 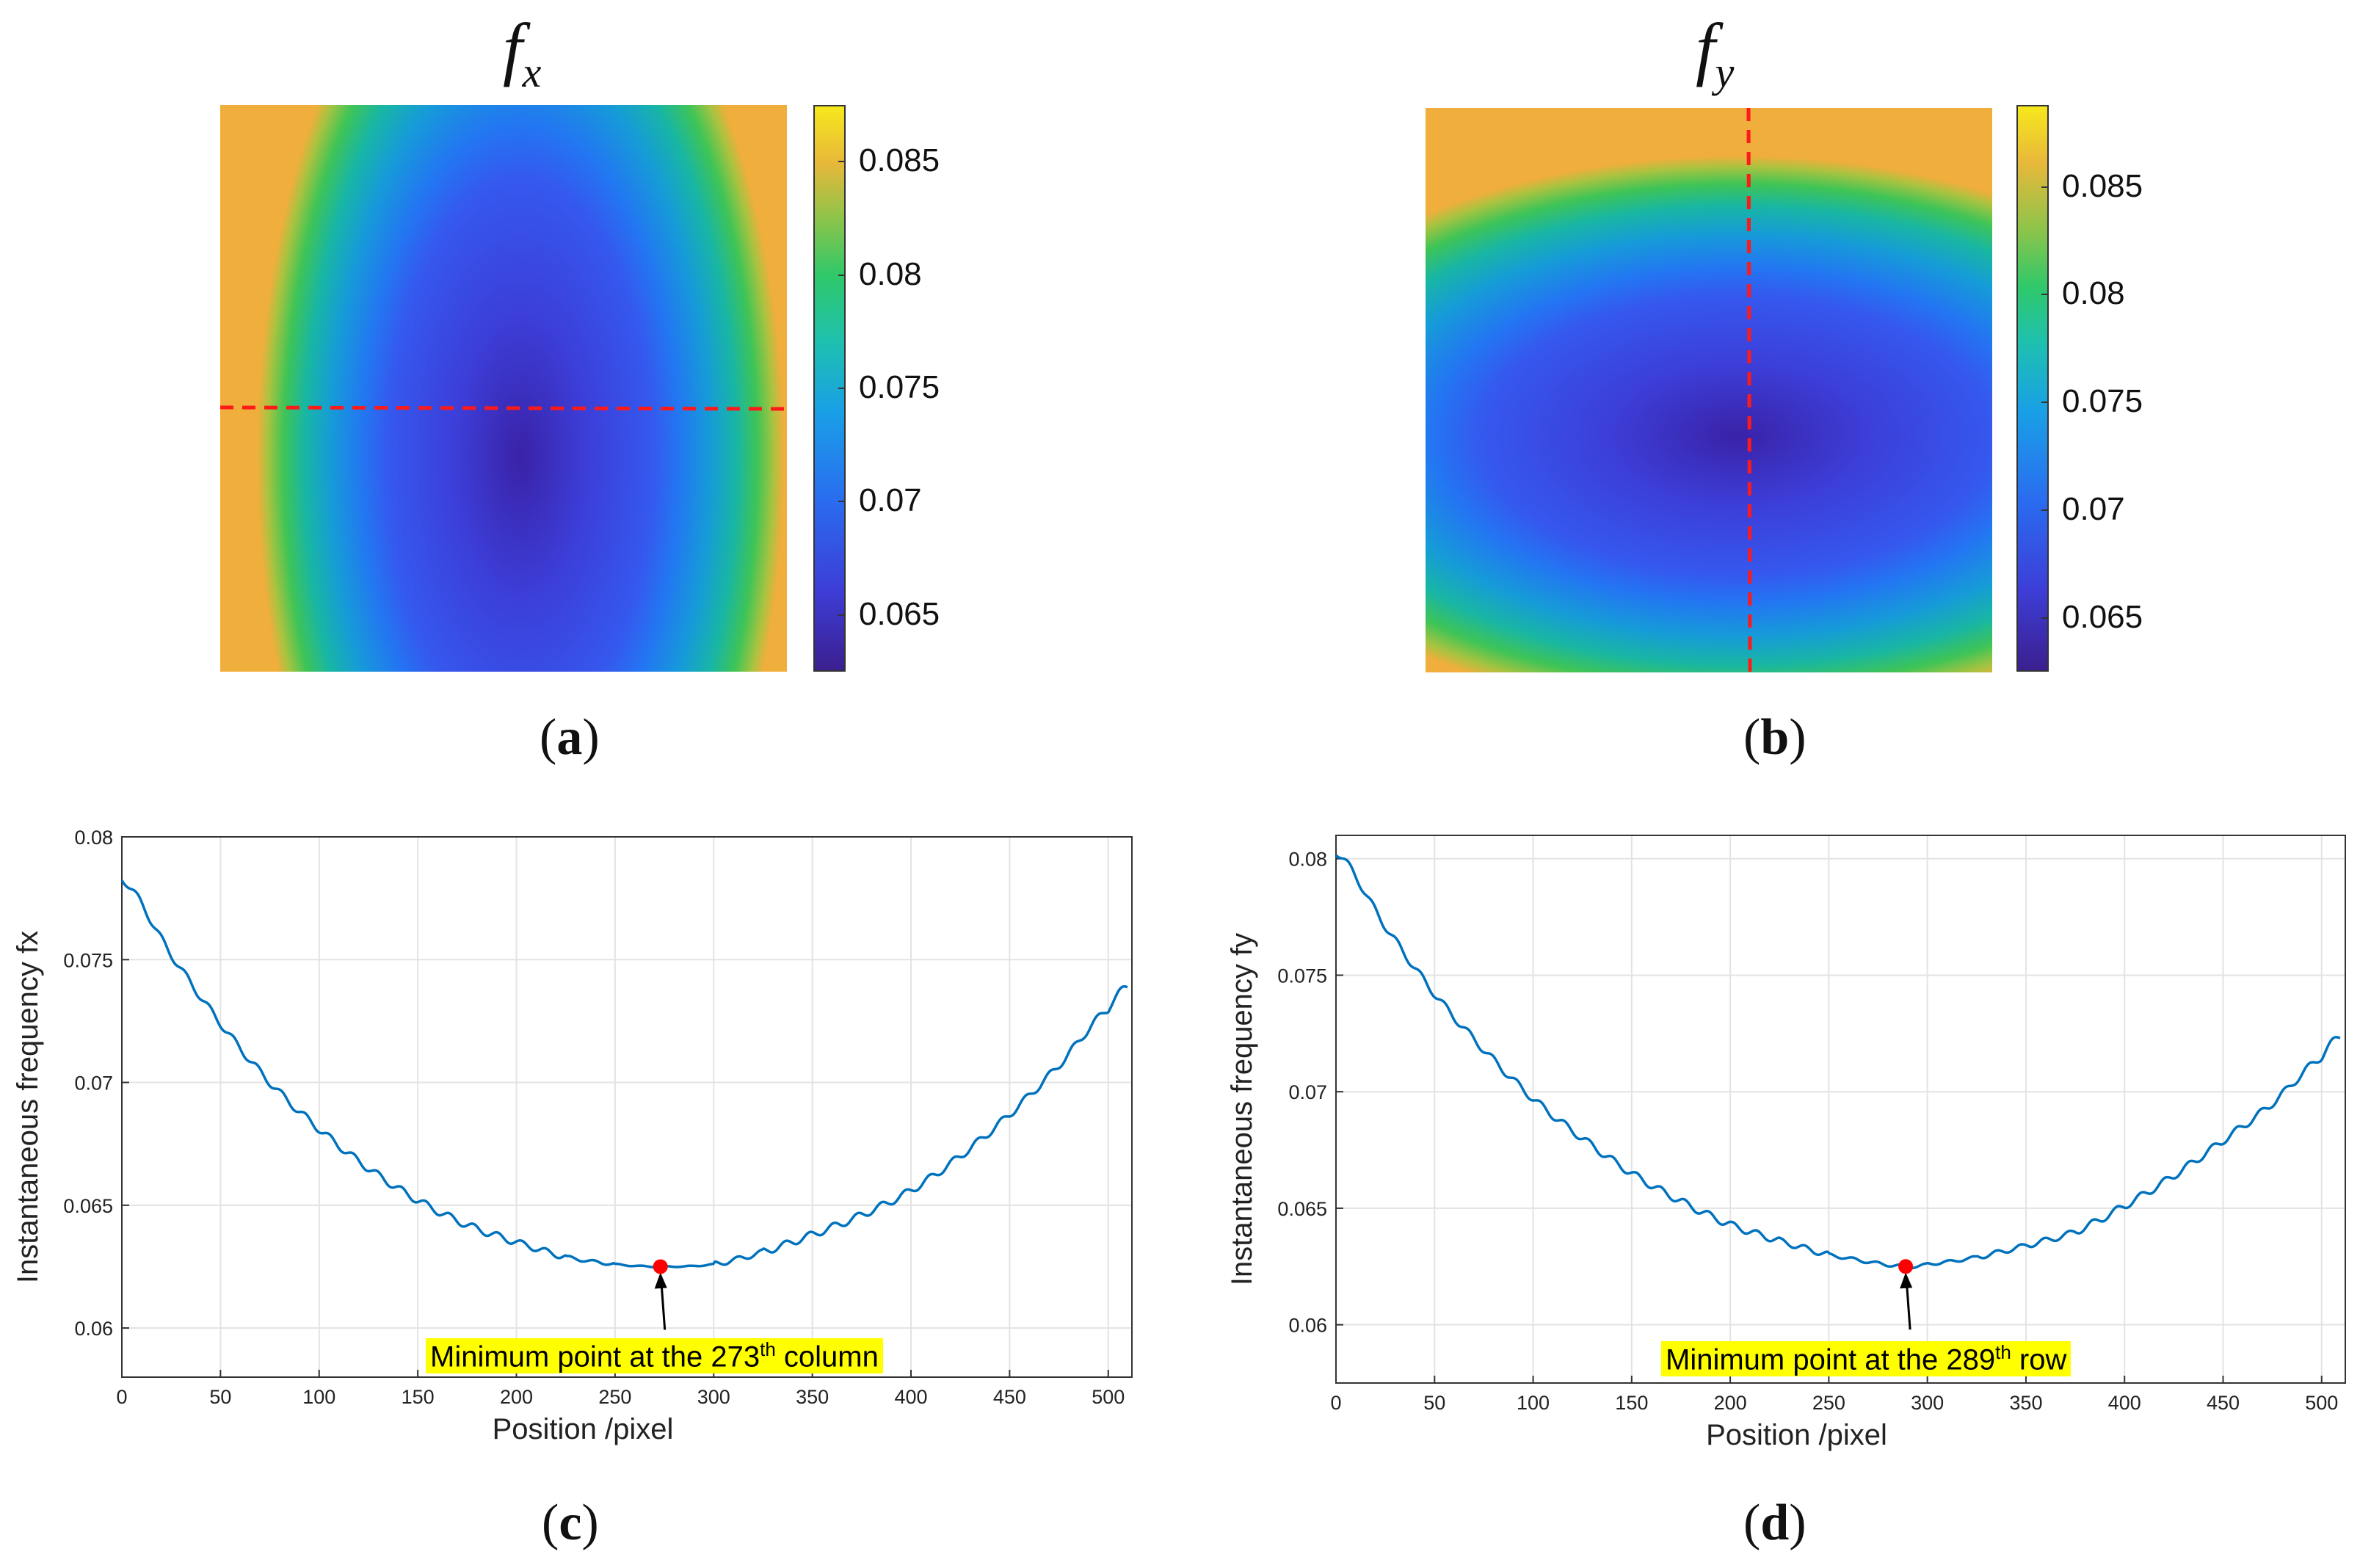 I want to click on fx-min-annotation: Minimum point at the 273th column, so click(x=654, y=1356).